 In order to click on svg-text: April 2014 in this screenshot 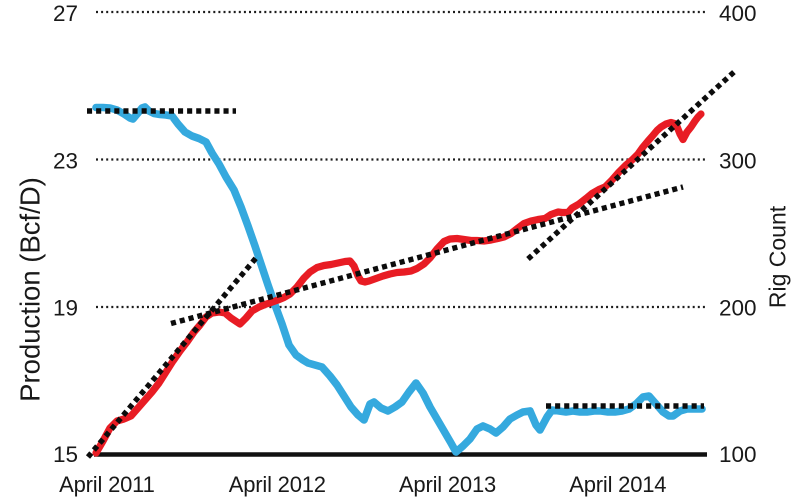, I will do `click(617, 484)`.